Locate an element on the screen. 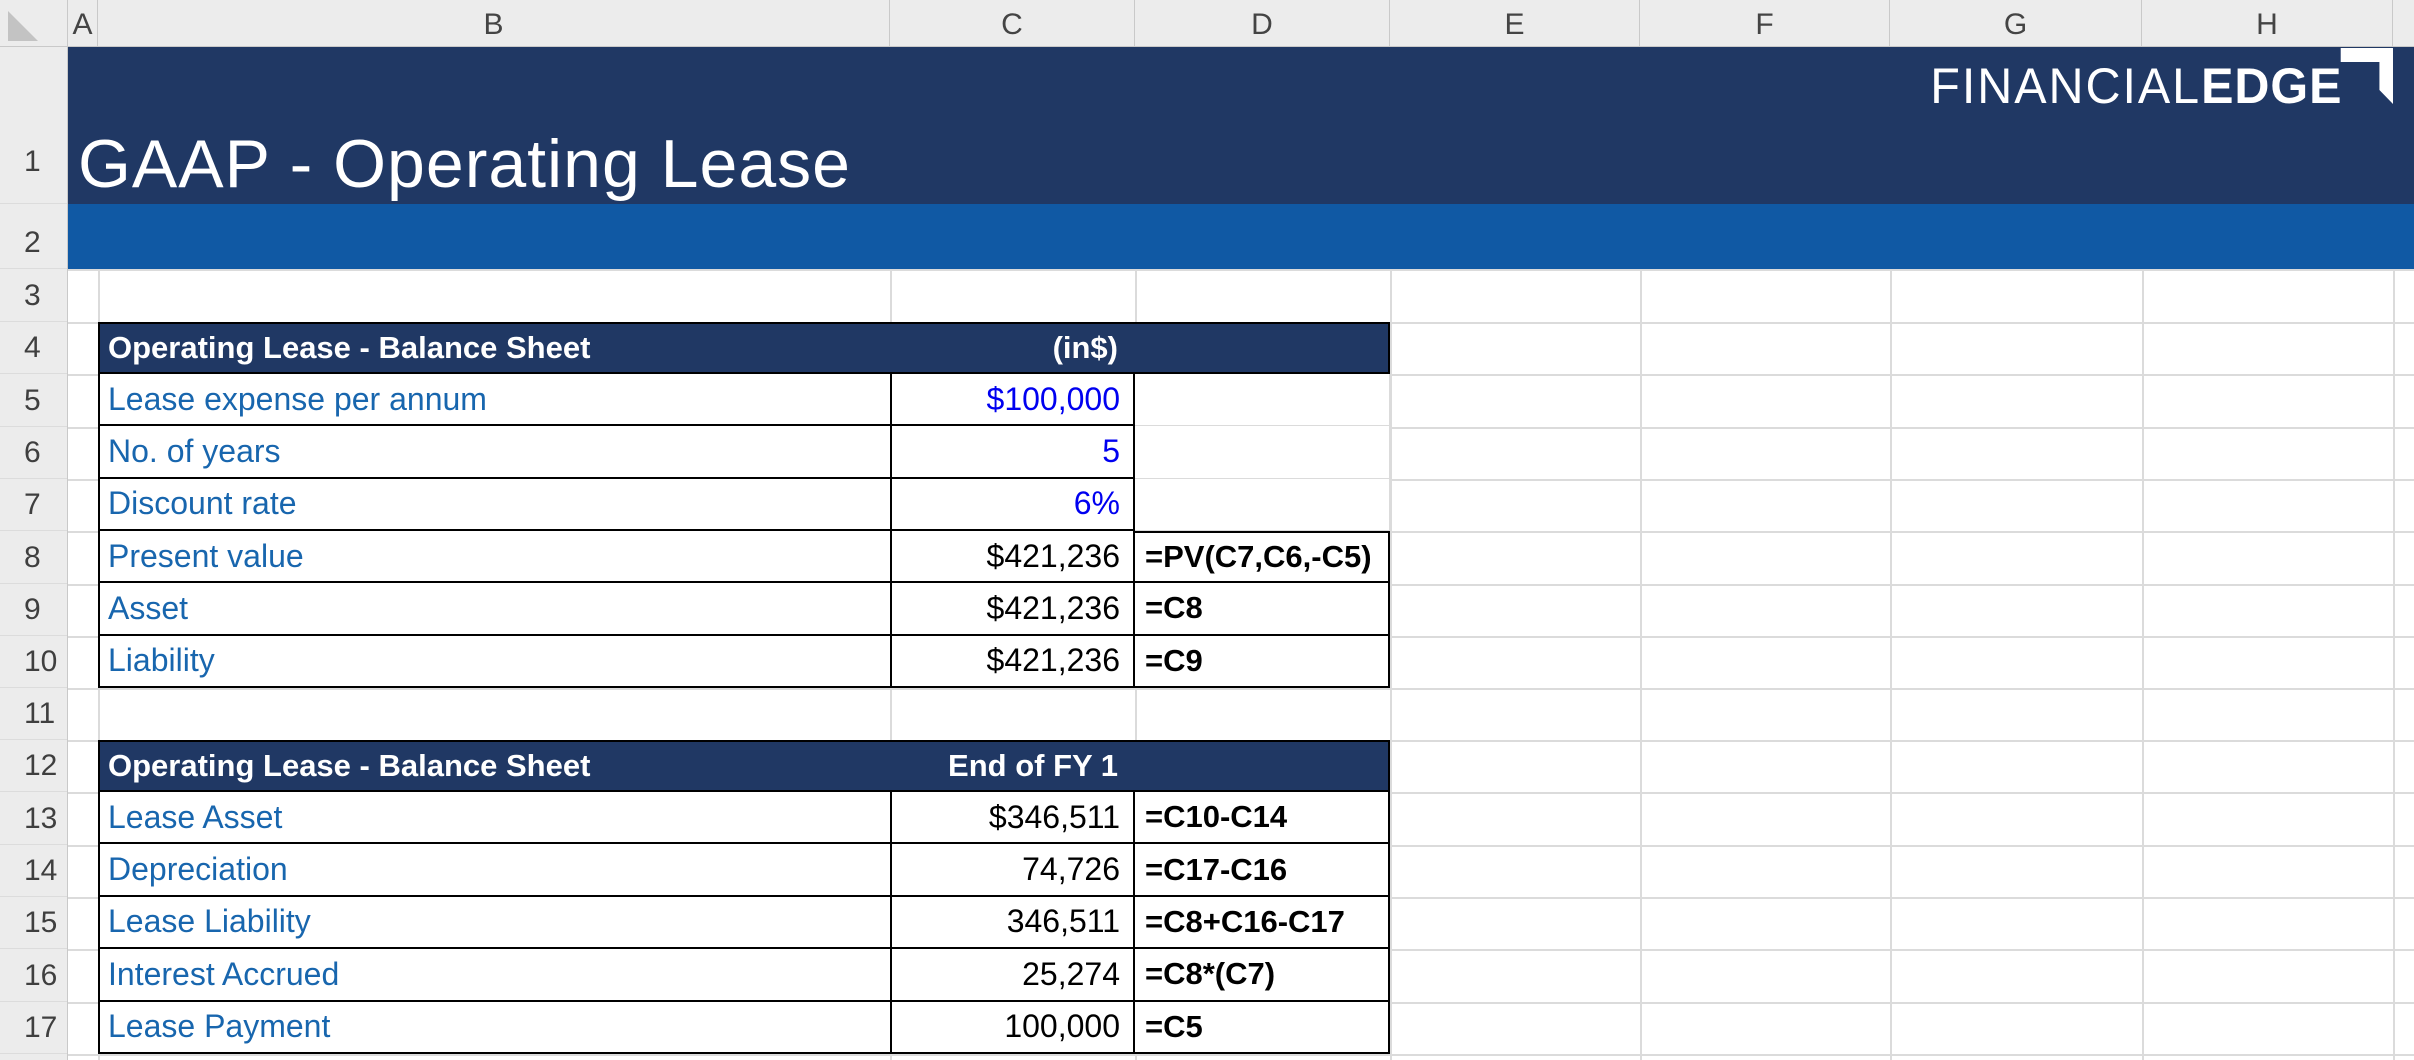 The image size is (2414, 1060). table-row: Liability $421,236 =C9 is located at coordinates (744, 661).